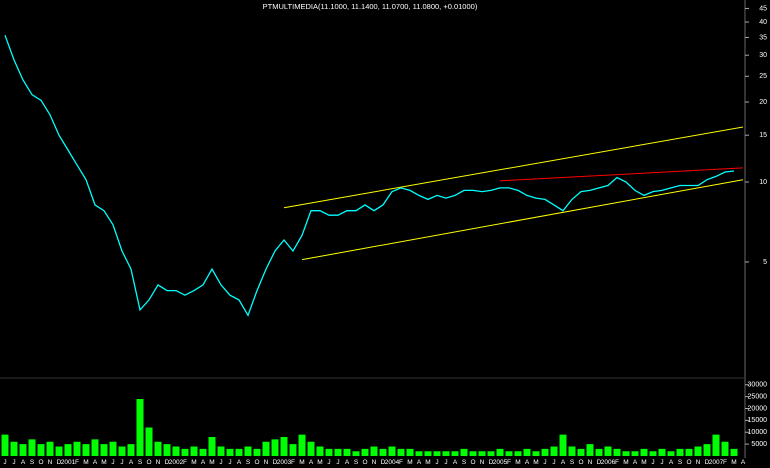  What do you see at coordinates (763, 22) in the screenshot?
I see `y-tick-label: 40` at bounding box center [763, 22].